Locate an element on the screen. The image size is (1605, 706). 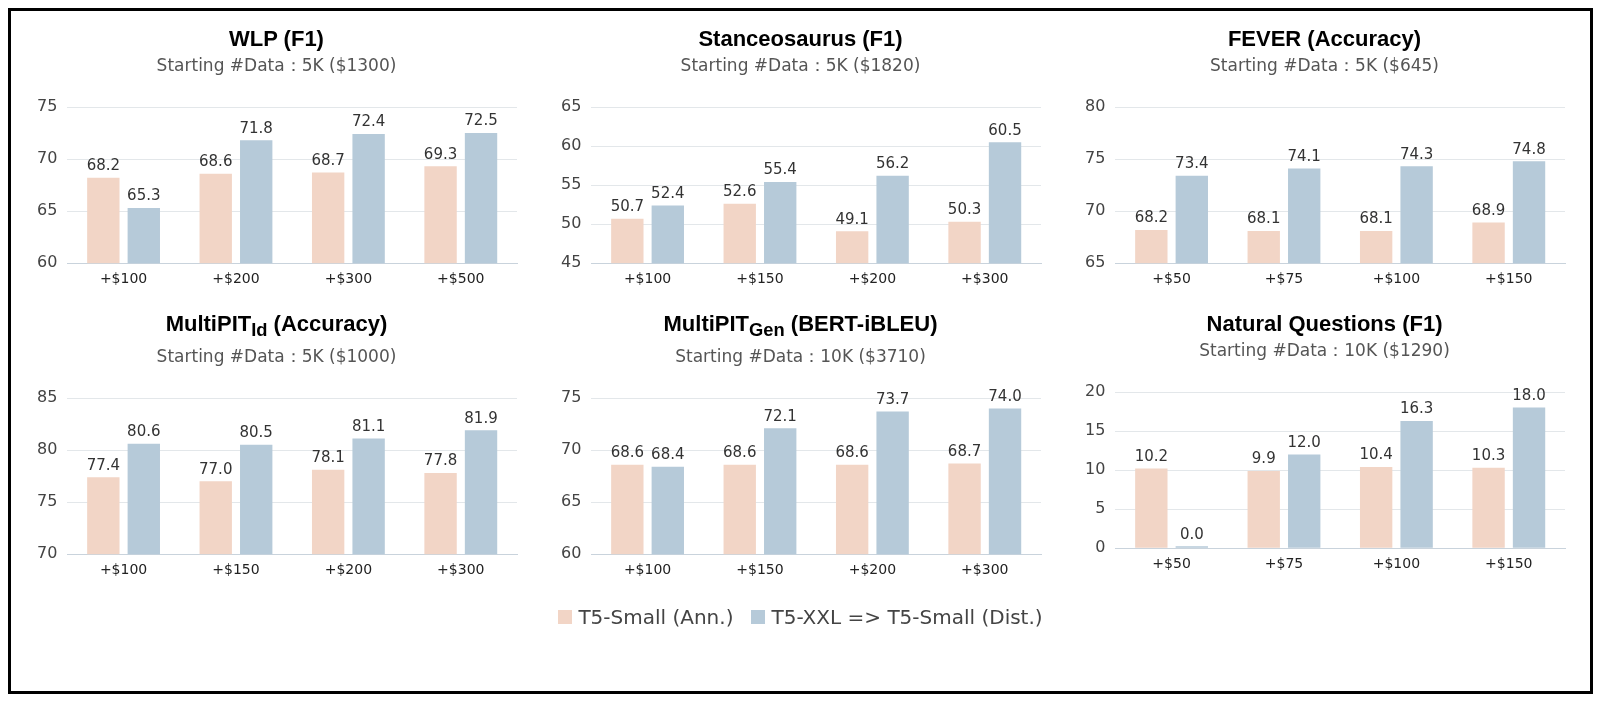
data-label: 10.3 is located at coordinates (1488, 455).